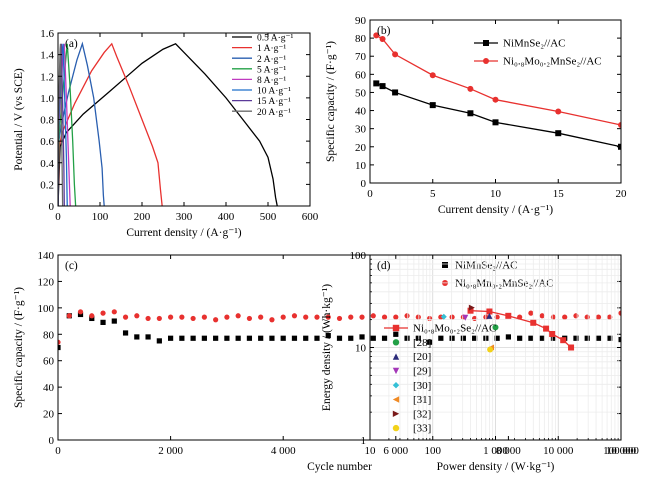  I want to click on y-tick-label: 100, so click(46, 309).